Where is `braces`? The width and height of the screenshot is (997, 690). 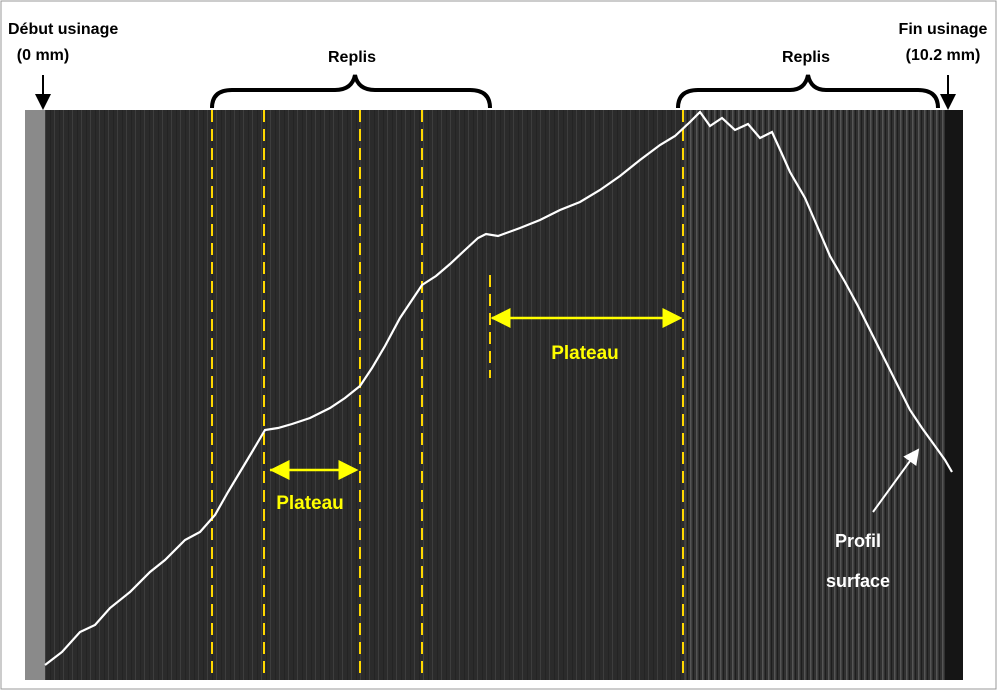
braces is located at coordinates (575, 91).